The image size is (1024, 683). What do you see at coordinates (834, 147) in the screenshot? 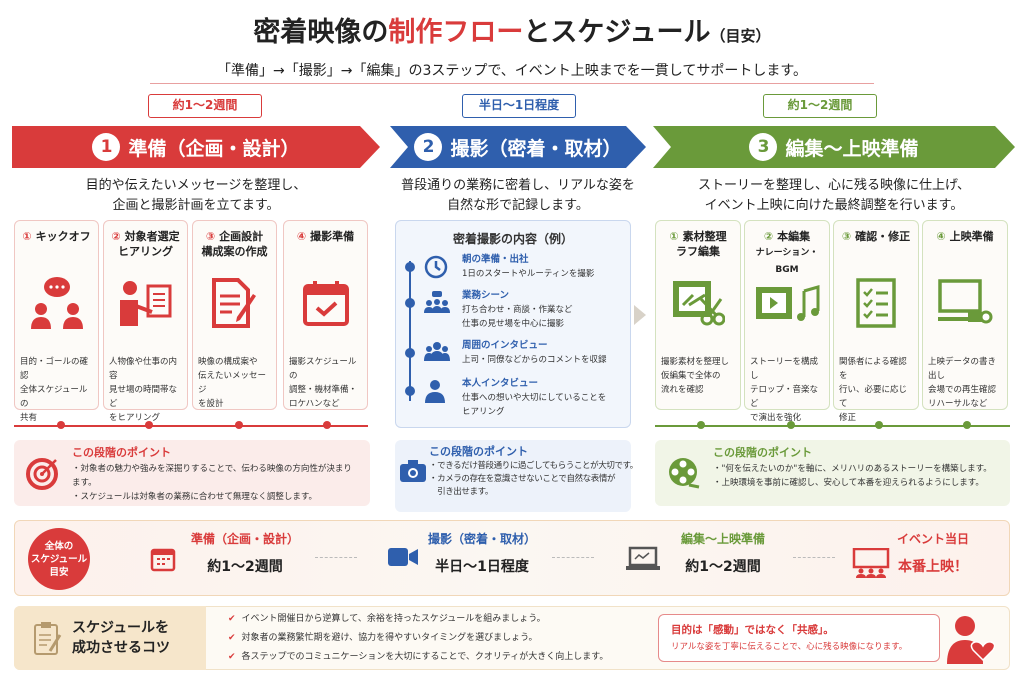
I see `step-banner-3: 3 編集〜上映準備` at bounding box center [834, 147].